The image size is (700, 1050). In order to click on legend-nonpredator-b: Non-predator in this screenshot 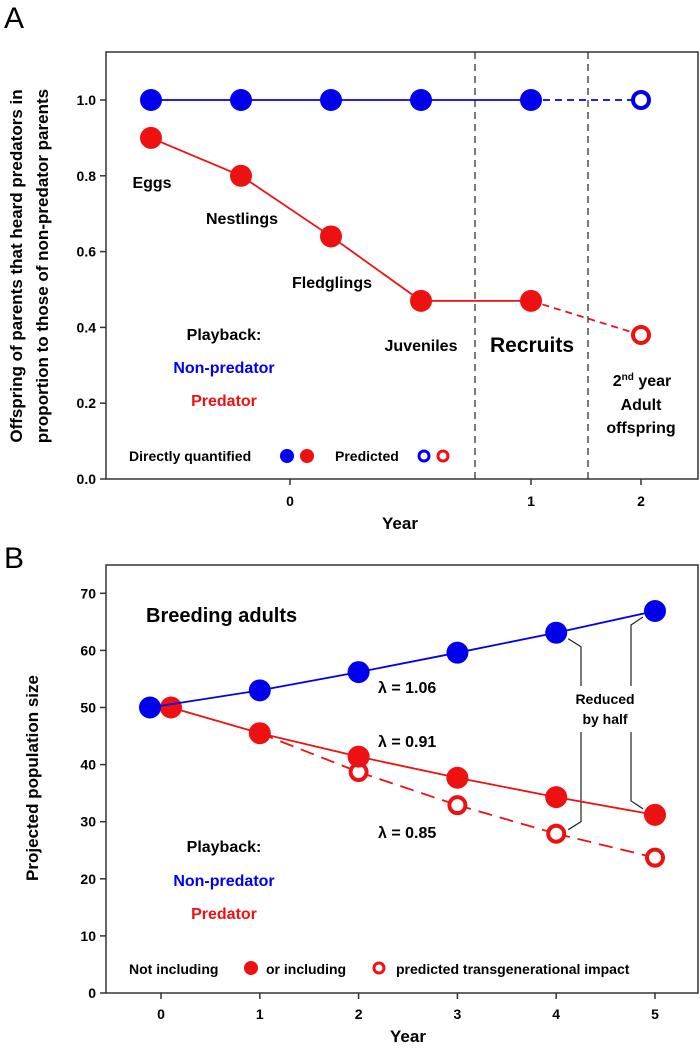, I will do `click(223, 881)`.